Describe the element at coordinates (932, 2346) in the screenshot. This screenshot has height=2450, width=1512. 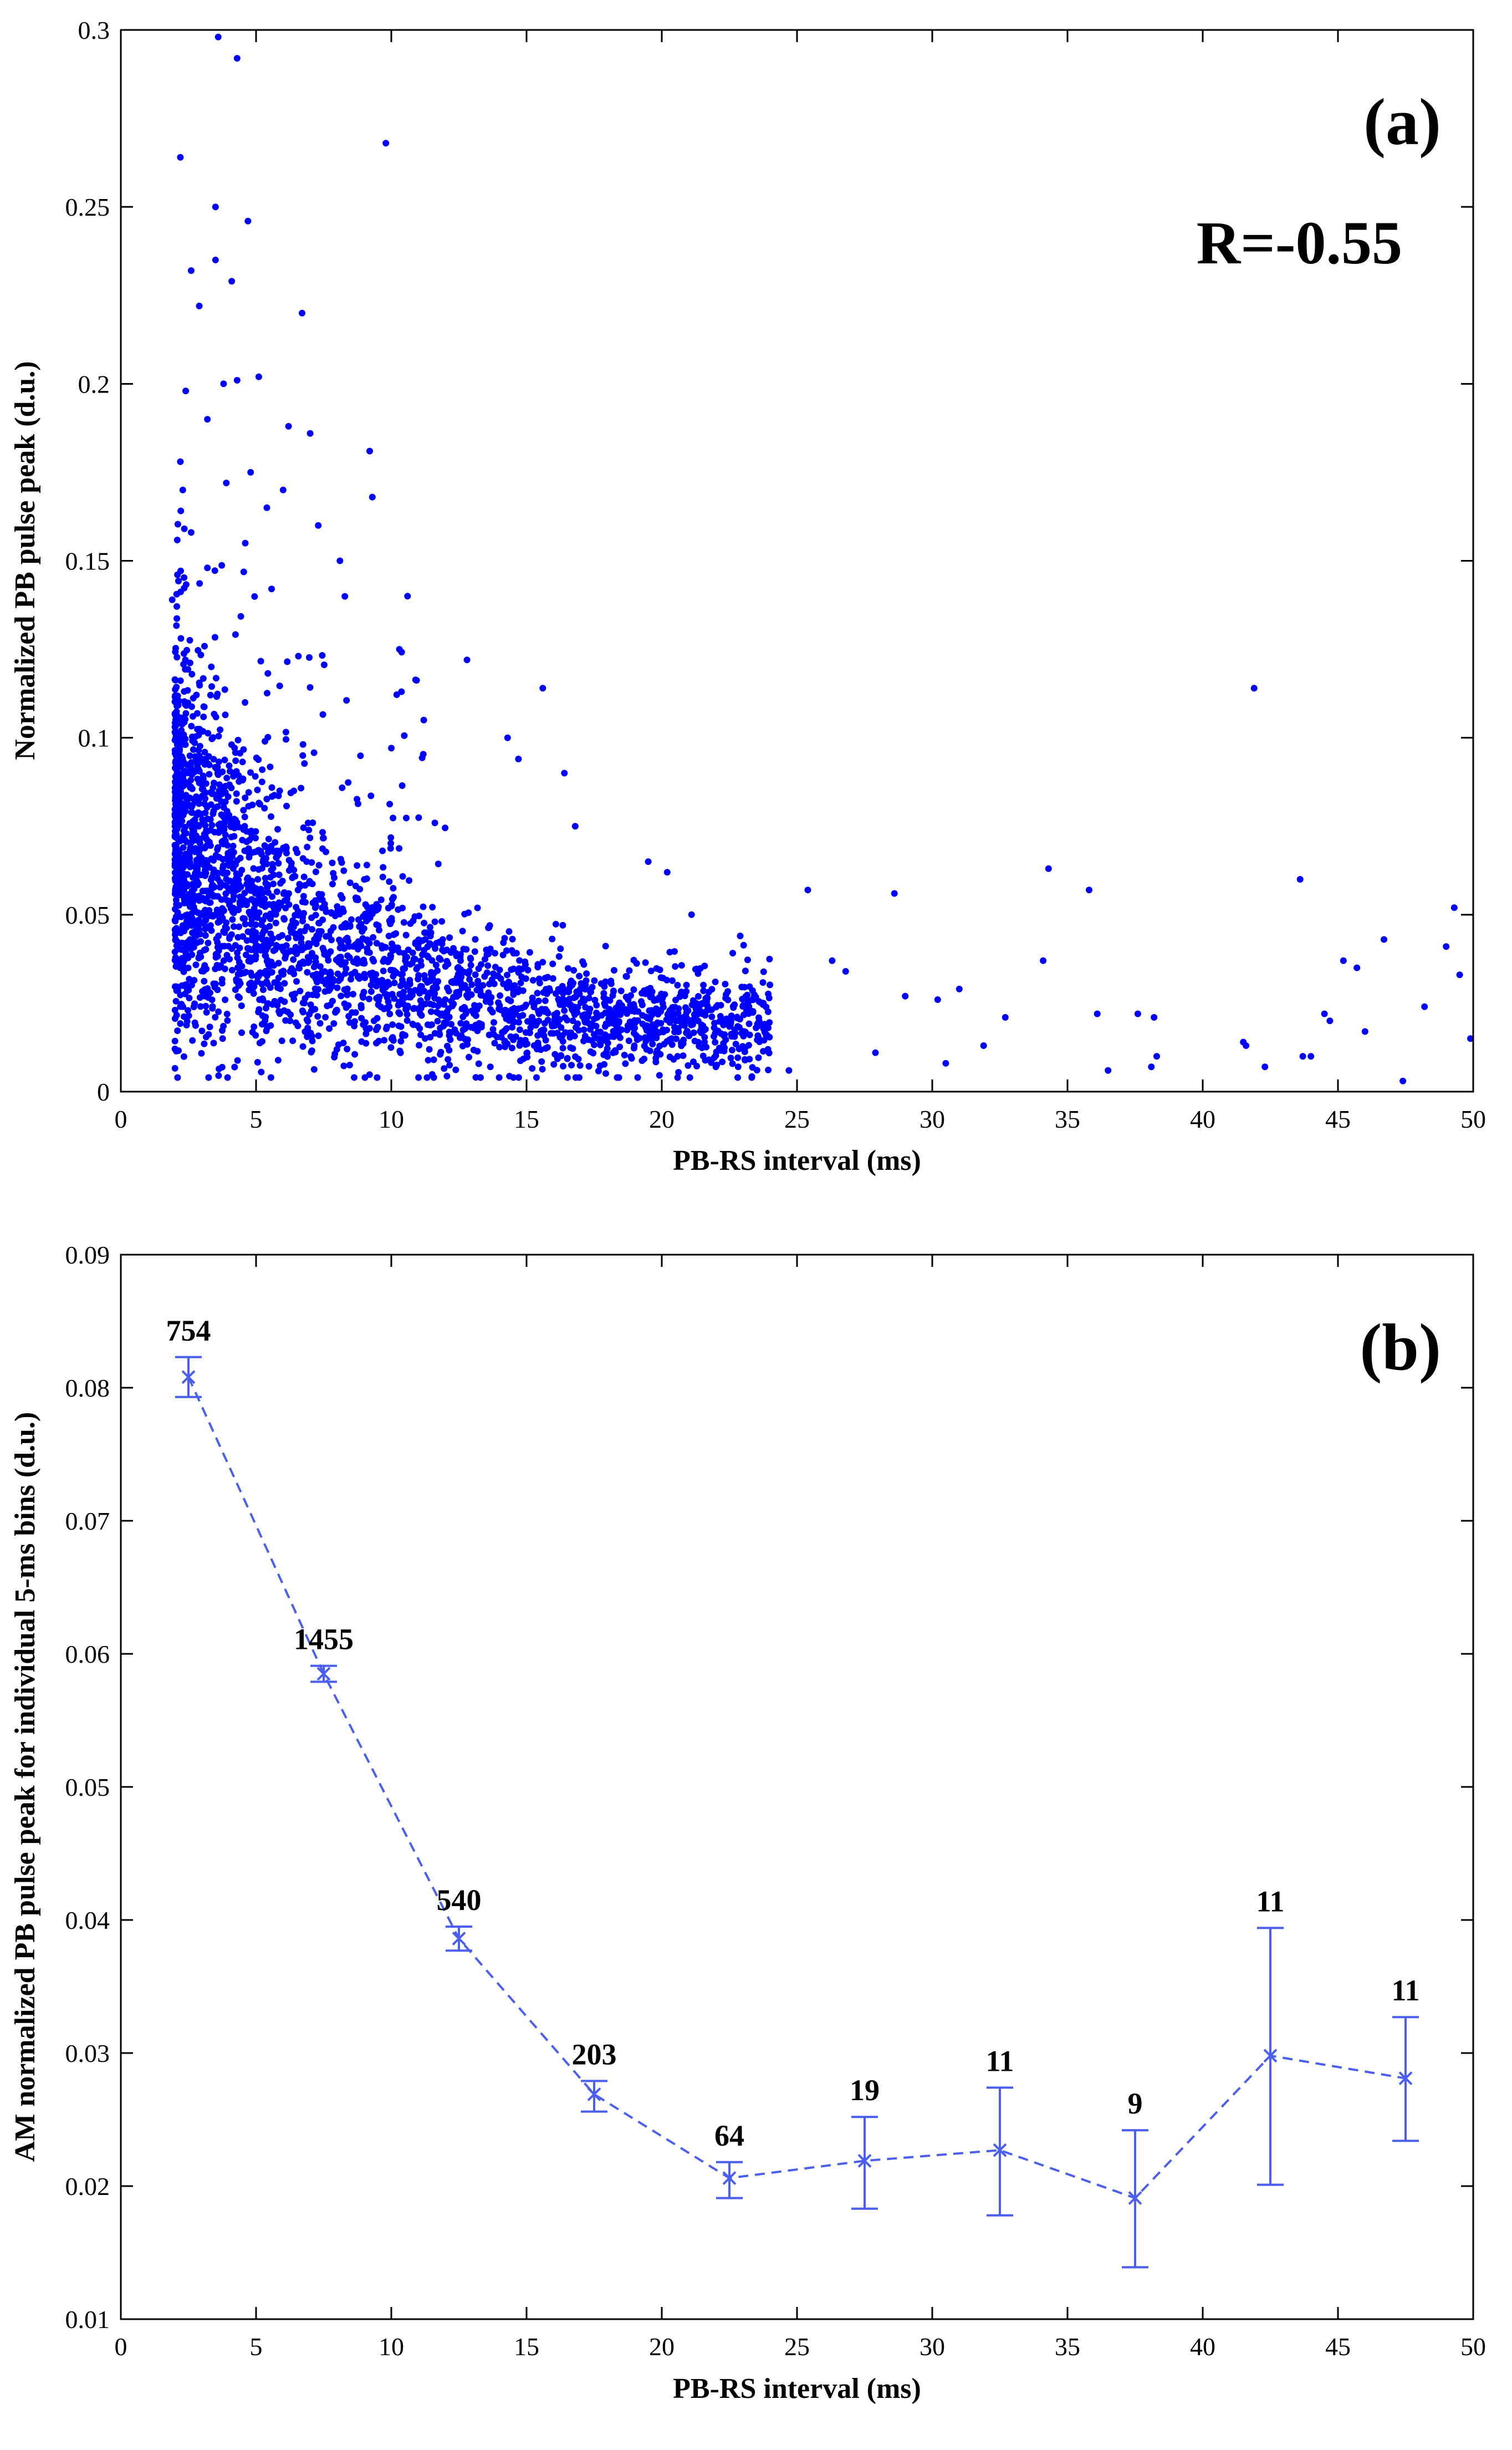
I see `x-tick-label: 30` at that location.